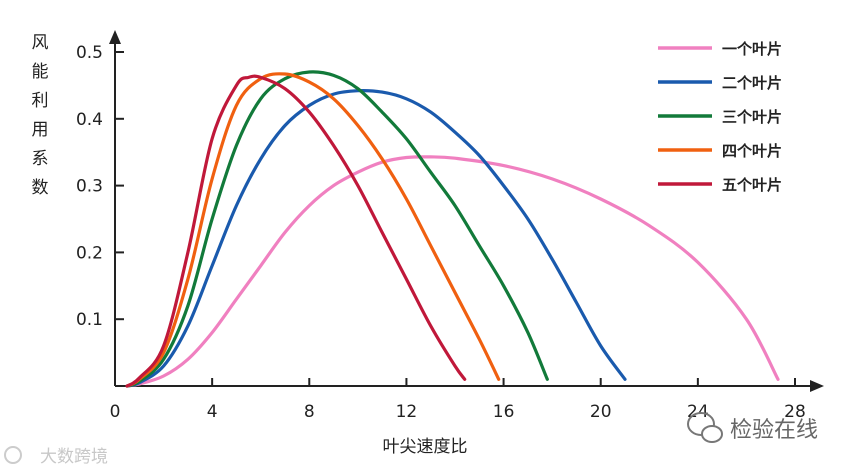 Image resolution: width=868 pixels, height=471 pixels. Describe the element at coordinates (752, 117) in the screenshot. I see `legend-label: 三个叶片` at that location.